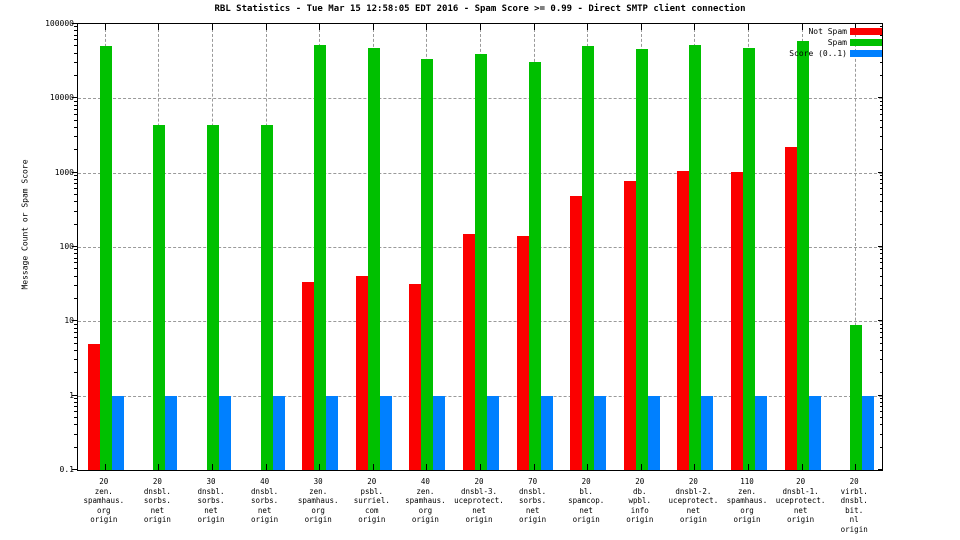 Image resolution: width=960 pixels, height=540 pixels. What do you see at coordinates (586, 501) in the screenshot?
I see `x-axis-label: 20 bl. spamcop. net origin` at bounding box center [586, 501].